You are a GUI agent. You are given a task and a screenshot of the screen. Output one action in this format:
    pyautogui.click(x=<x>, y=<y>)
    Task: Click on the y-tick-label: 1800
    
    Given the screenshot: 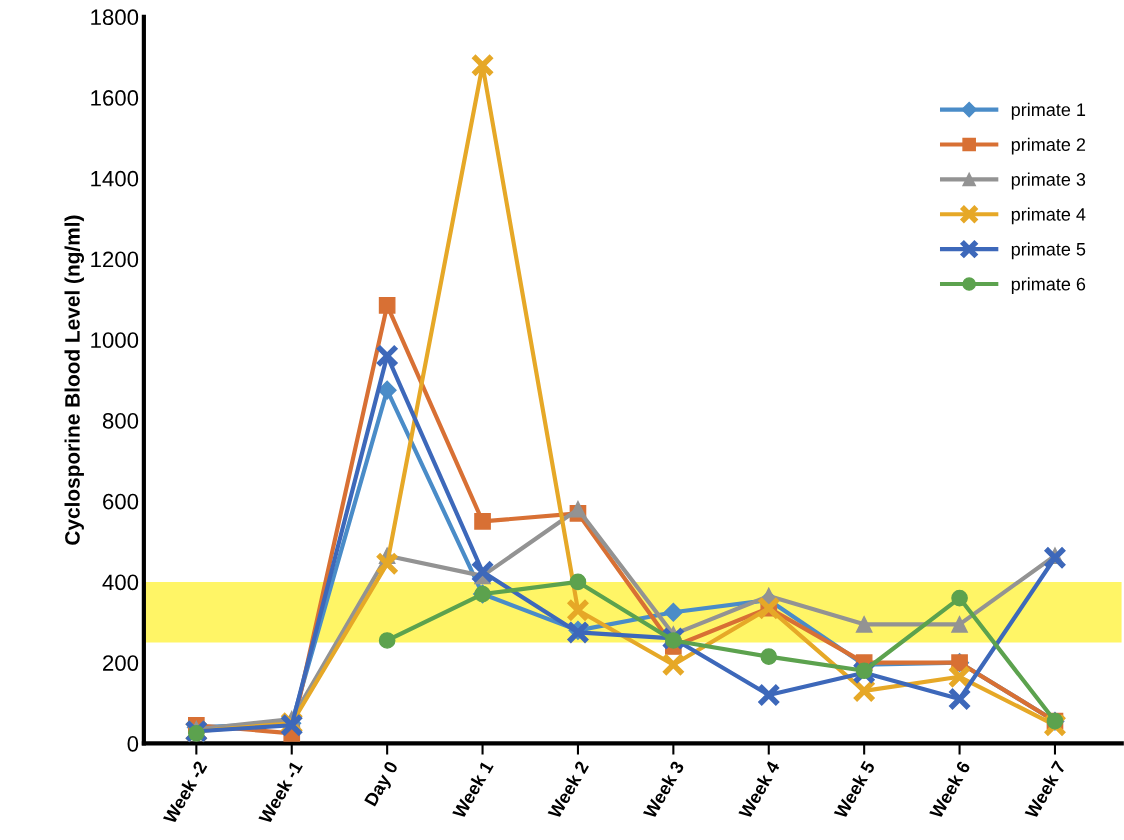 What is the action you would take?
    pyautogui.click(x=115, y=17)
    